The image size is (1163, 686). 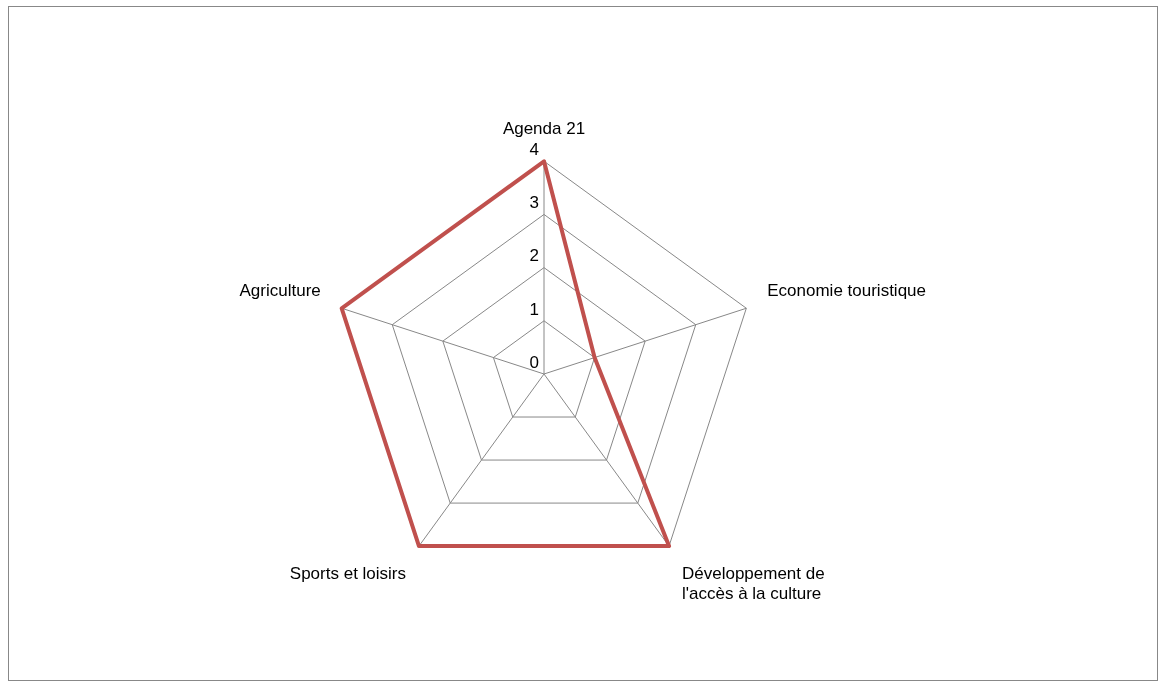 What do you see at coordinates (544, 128) in the screenshot?
I see `spoke-label: Agenda 21` at bounding box center [544, 128].